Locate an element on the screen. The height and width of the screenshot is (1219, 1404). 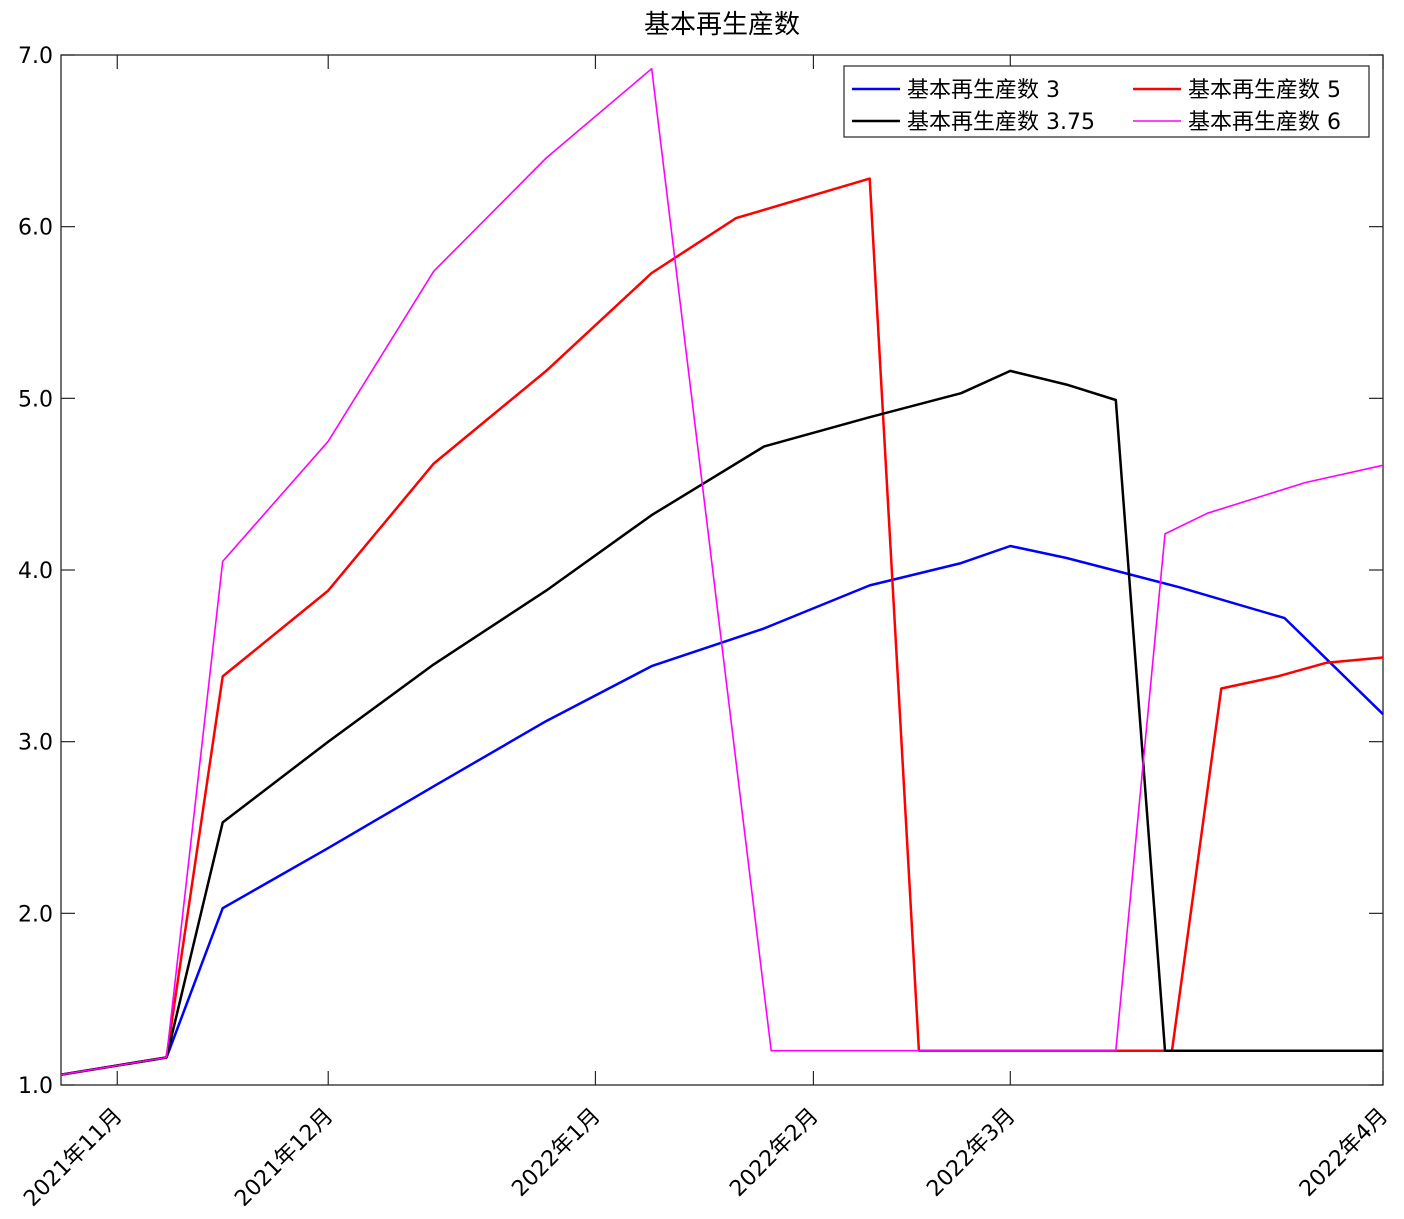
legend-label-3: 基本再生産数 3.75 is located at coordinates (1001, 122).